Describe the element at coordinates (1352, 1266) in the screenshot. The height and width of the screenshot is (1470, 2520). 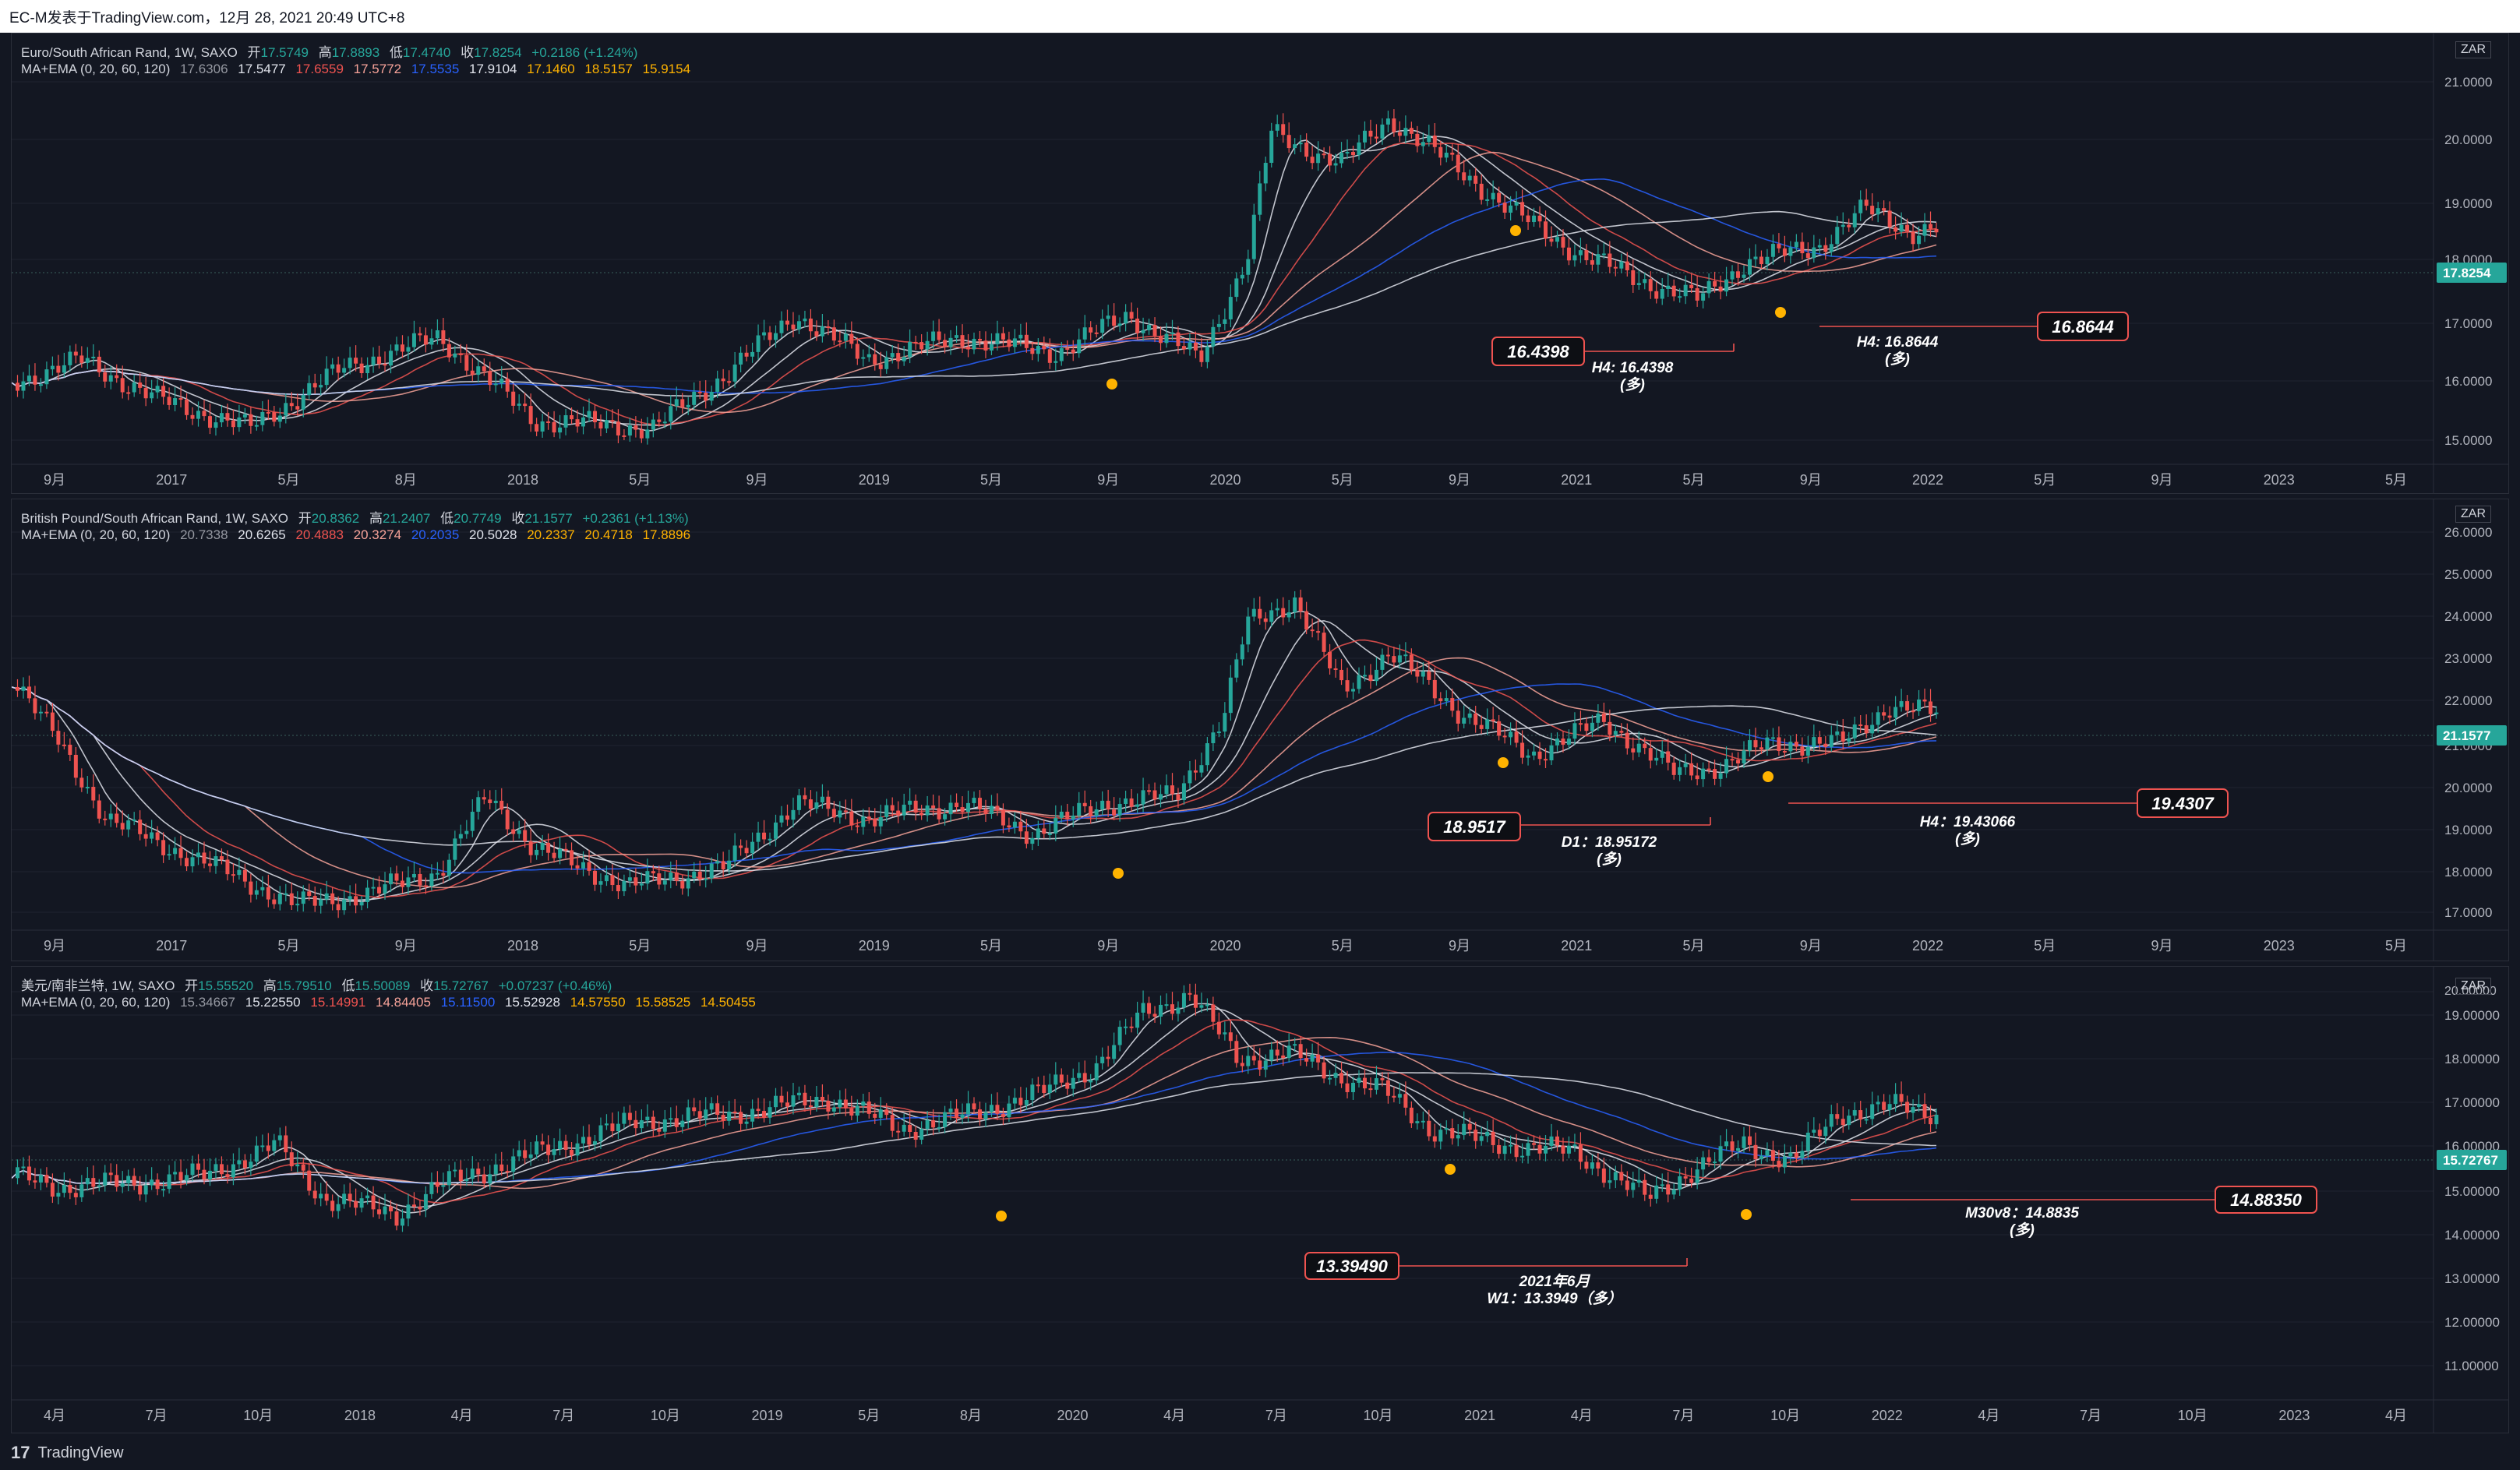
I see `price-callout-box` at that location.